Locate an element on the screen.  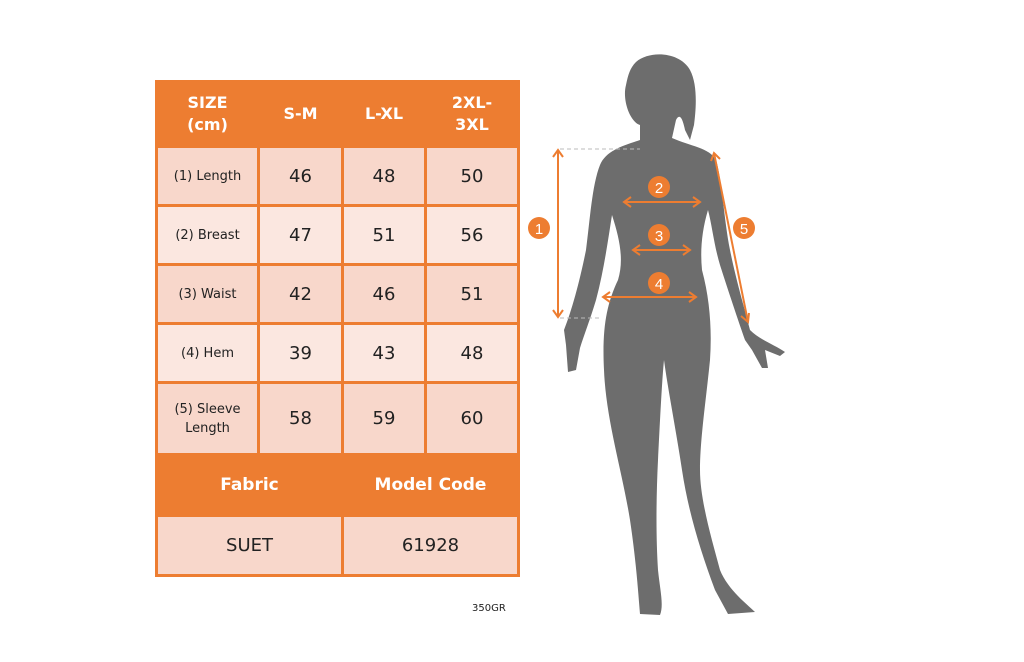
table-row: (4) Hem 39 43 48 is located at coordinates (337, 353).